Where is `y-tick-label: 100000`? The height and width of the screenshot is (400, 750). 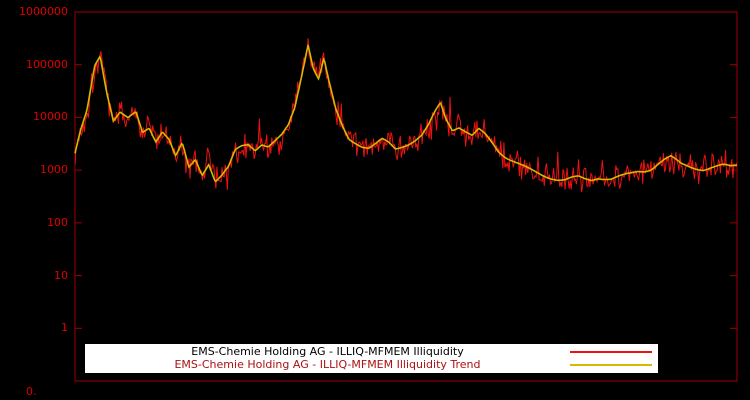 y-tick-label: 100000 is located at coordinates (47, 64).